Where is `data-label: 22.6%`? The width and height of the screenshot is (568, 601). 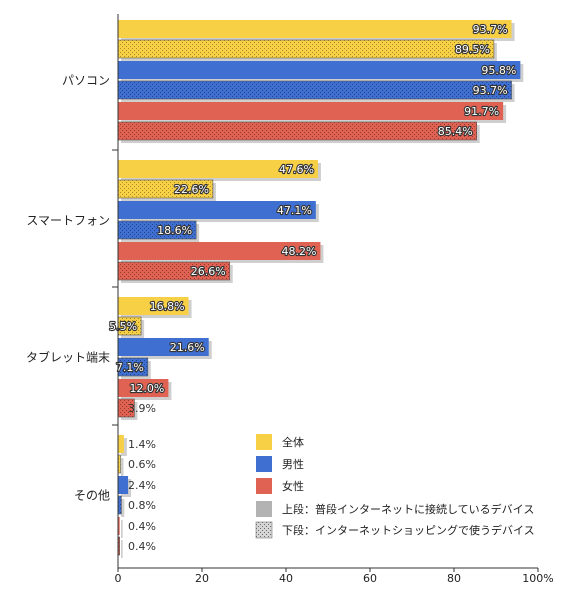
data-label: 22.6% is located at coordinates (191, 189).